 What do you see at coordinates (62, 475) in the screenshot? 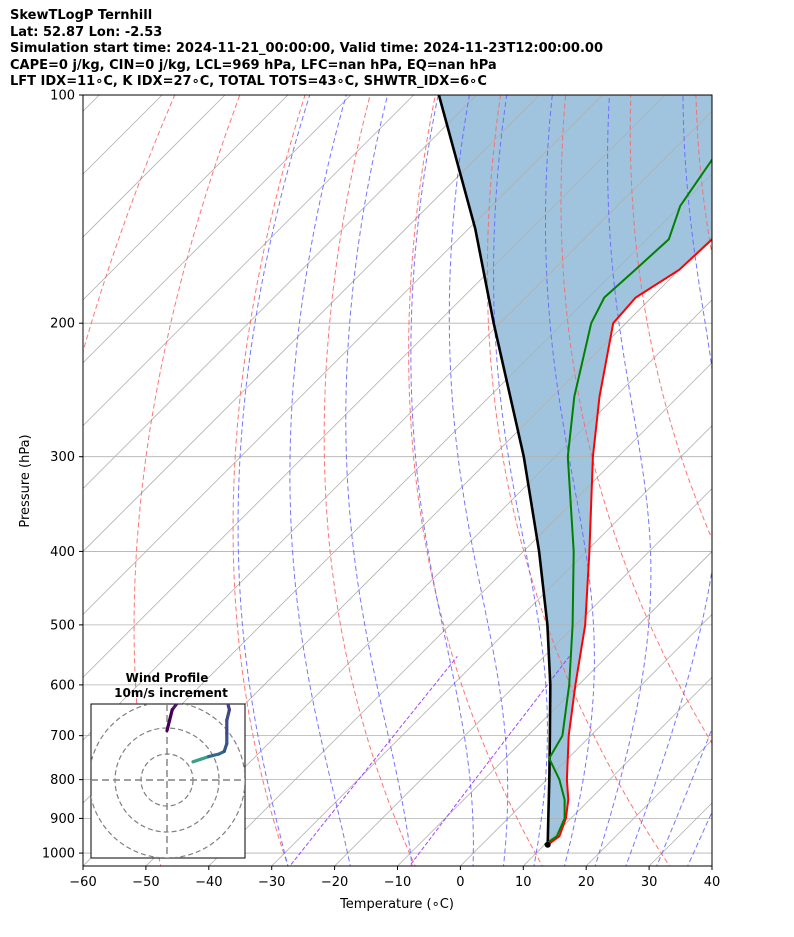
I see `y-axis-ticks: 100 200 300 400 500 600 700 800 900 1000` at bounding box center [62, 475].